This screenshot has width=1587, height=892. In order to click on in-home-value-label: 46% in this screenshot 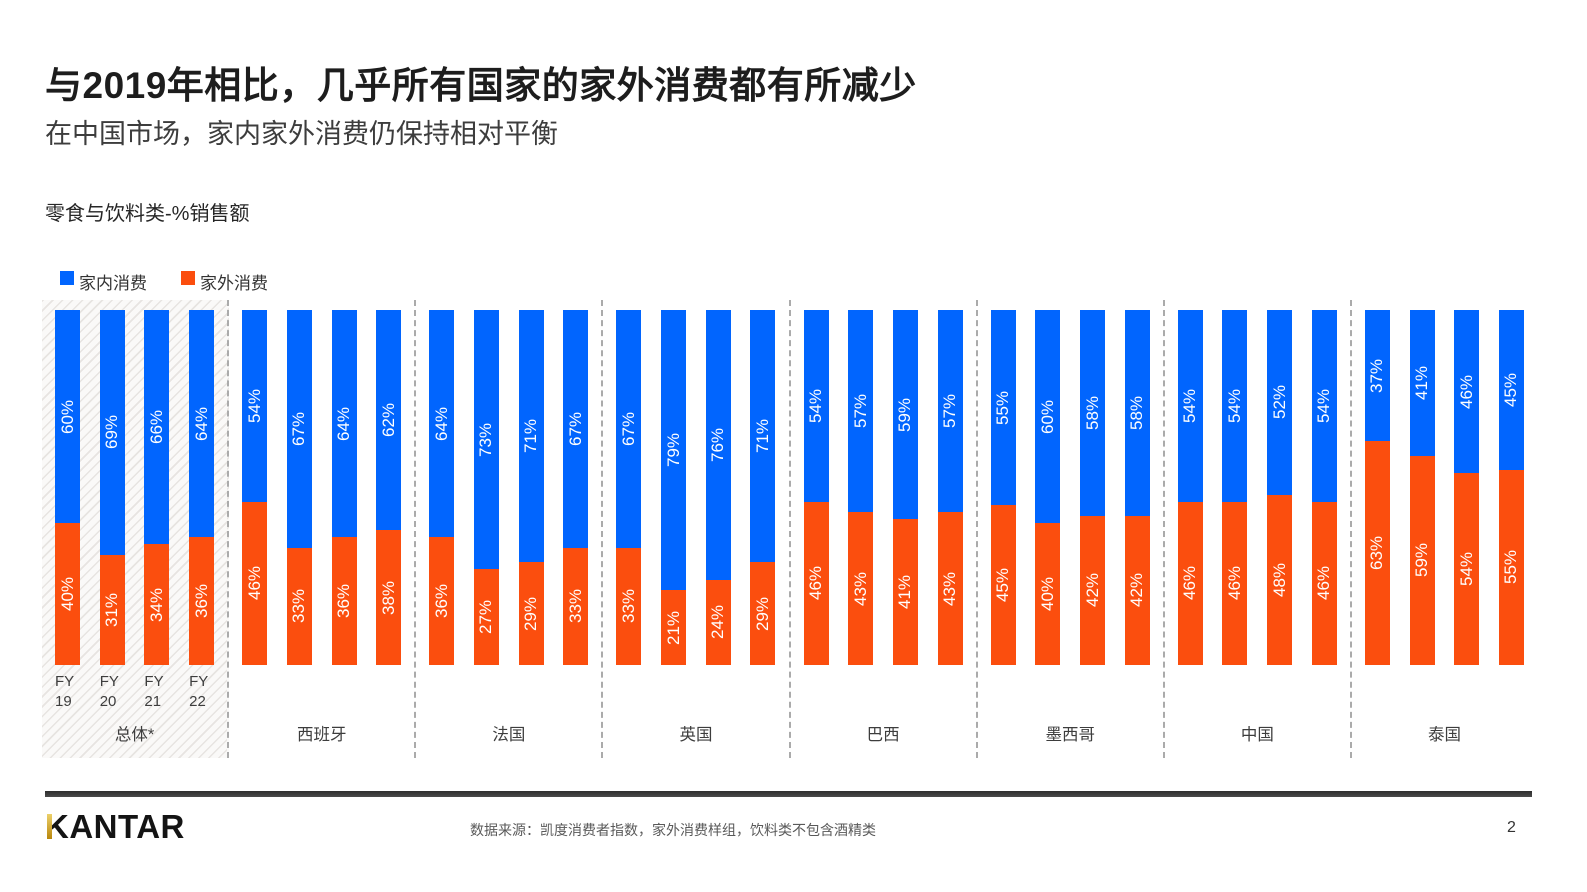, I will do `click(1466, 391)`.